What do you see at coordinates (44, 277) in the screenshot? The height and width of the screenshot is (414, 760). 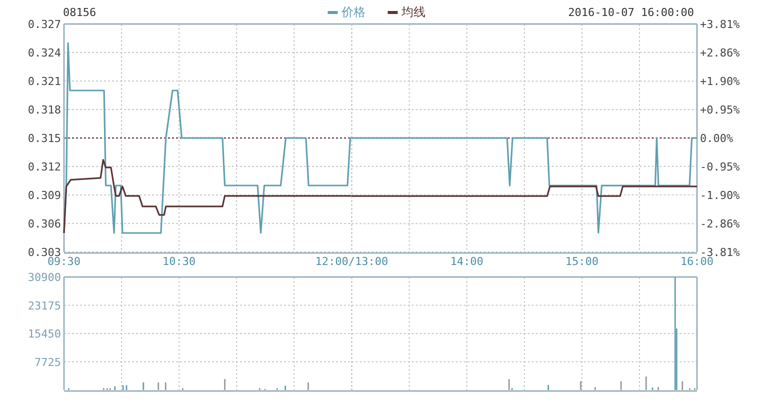 I see `y-tick-label: 30900` at bounding box center [44, 277].